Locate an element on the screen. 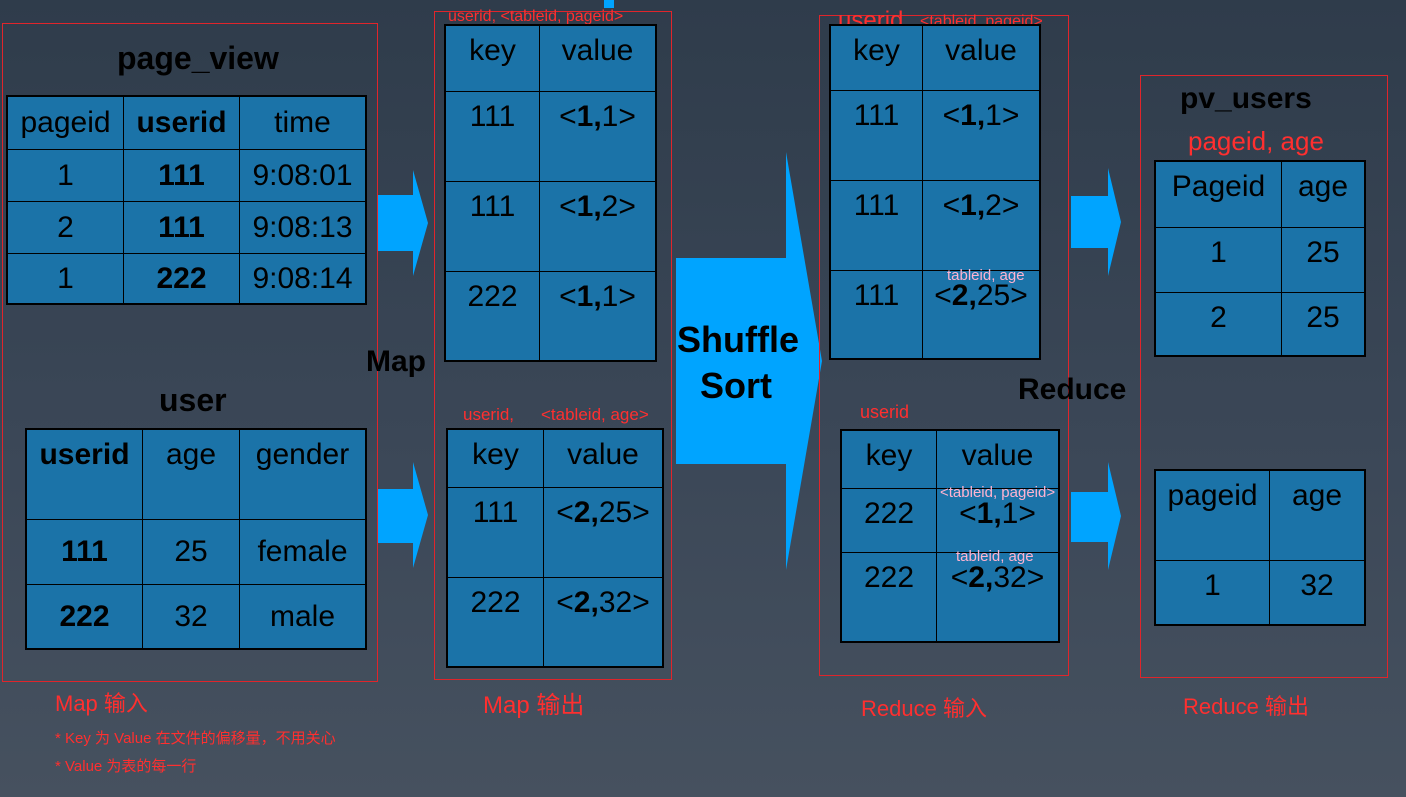 This screenshot has width=1406, height=797. sort-label: Sort is located at coordinates (736, 385).